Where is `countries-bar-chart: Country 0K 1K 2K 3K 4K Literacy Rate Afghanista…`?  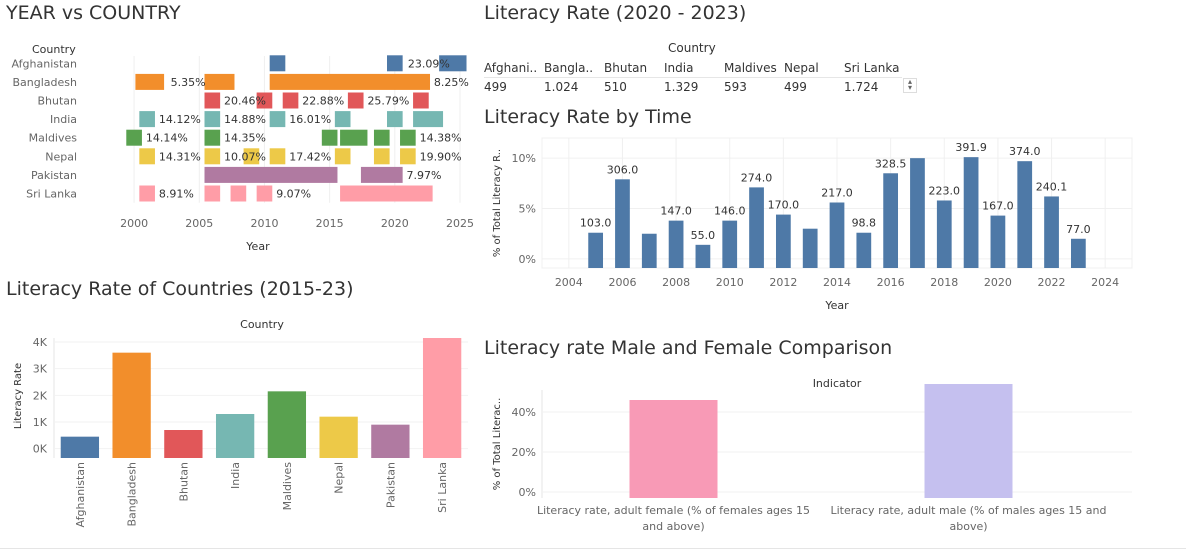 countries-bar-chart: Country 0K 1K 2K 3K 4K Literacy Rate Afghanista… is located at coordinates (240, 422).